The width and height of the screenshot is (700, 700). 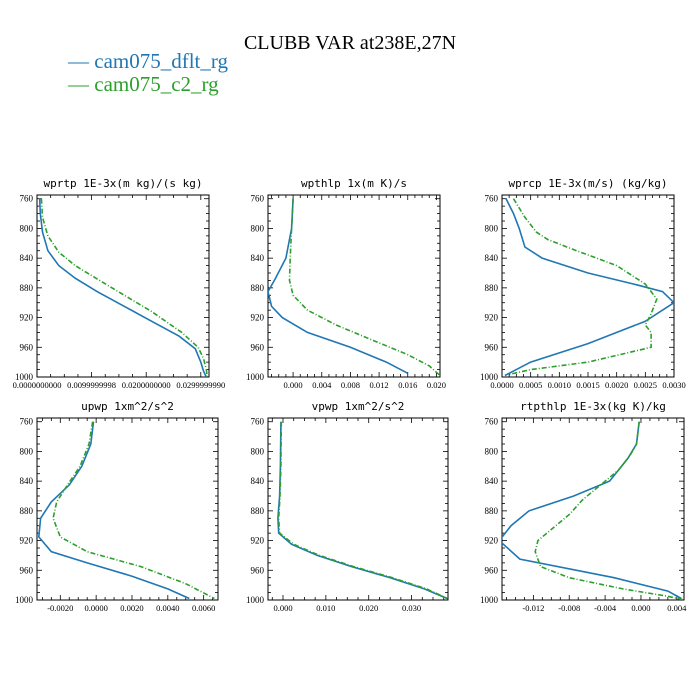 I want to click on x-tick-label: 0.0030, so click(x=673, y=385).